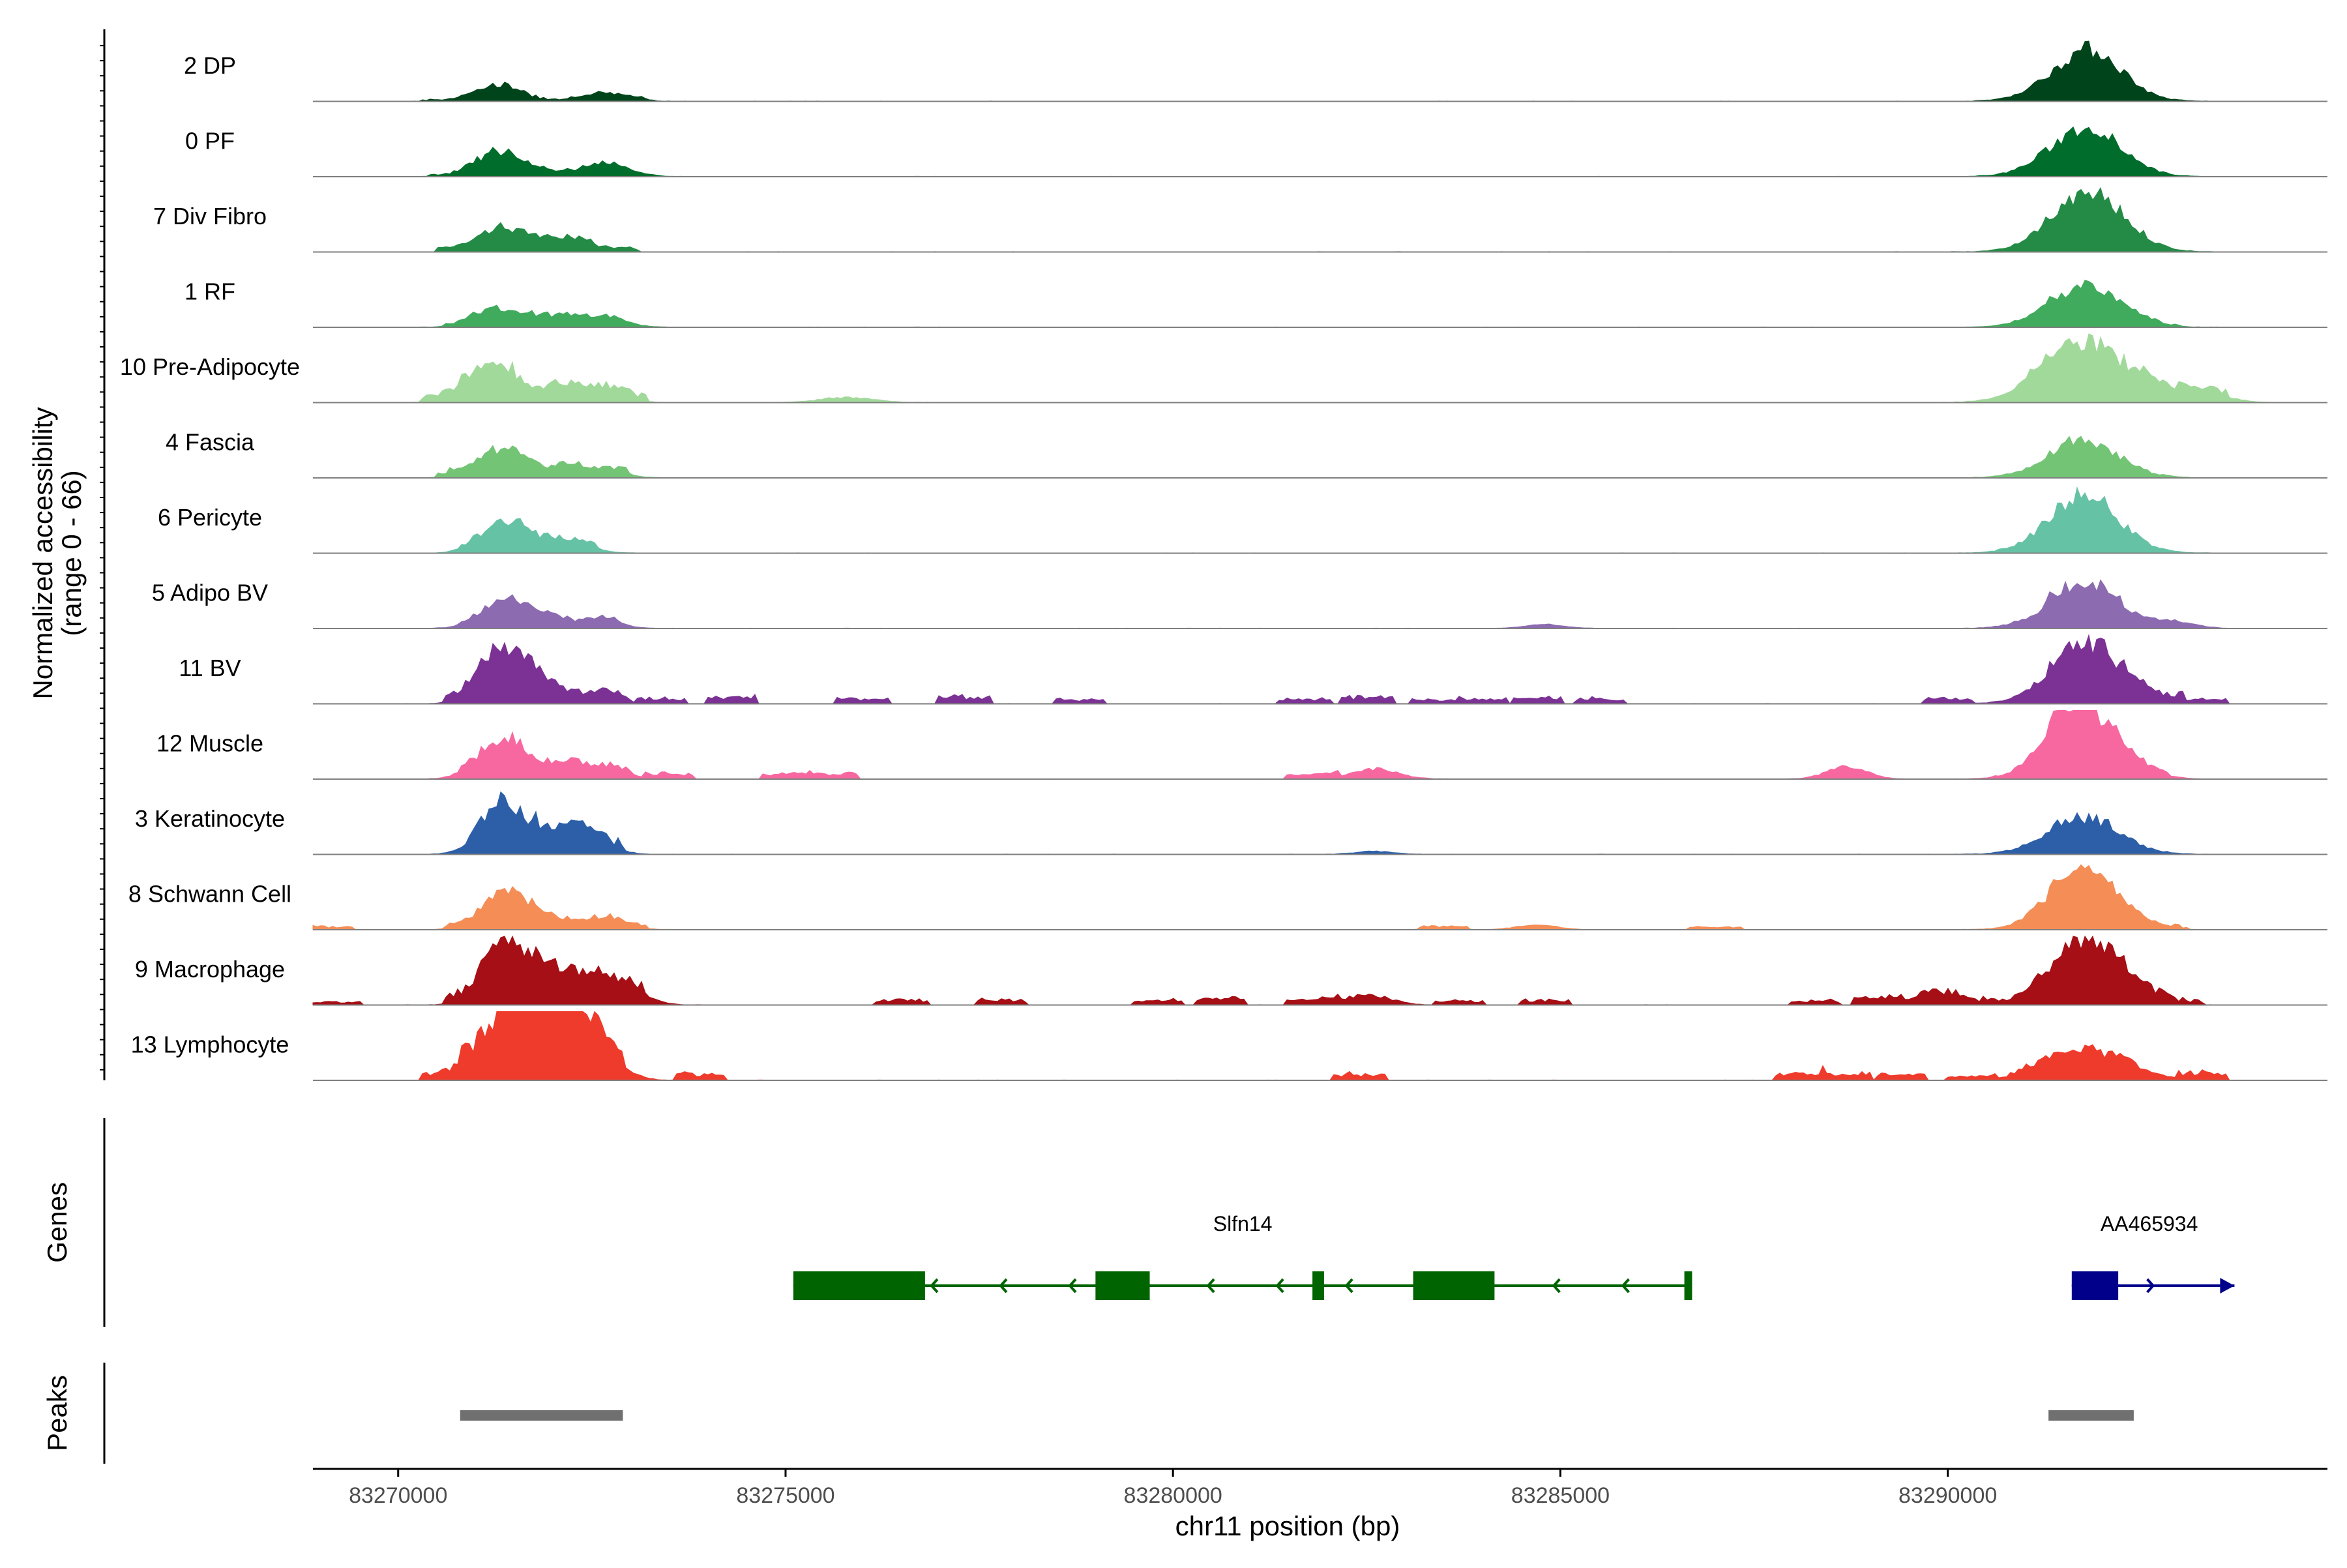 This screenshot has width=2347, height=1568. I want to click on track-label: 10 Pre-Adipocyte, so click(210, 367).